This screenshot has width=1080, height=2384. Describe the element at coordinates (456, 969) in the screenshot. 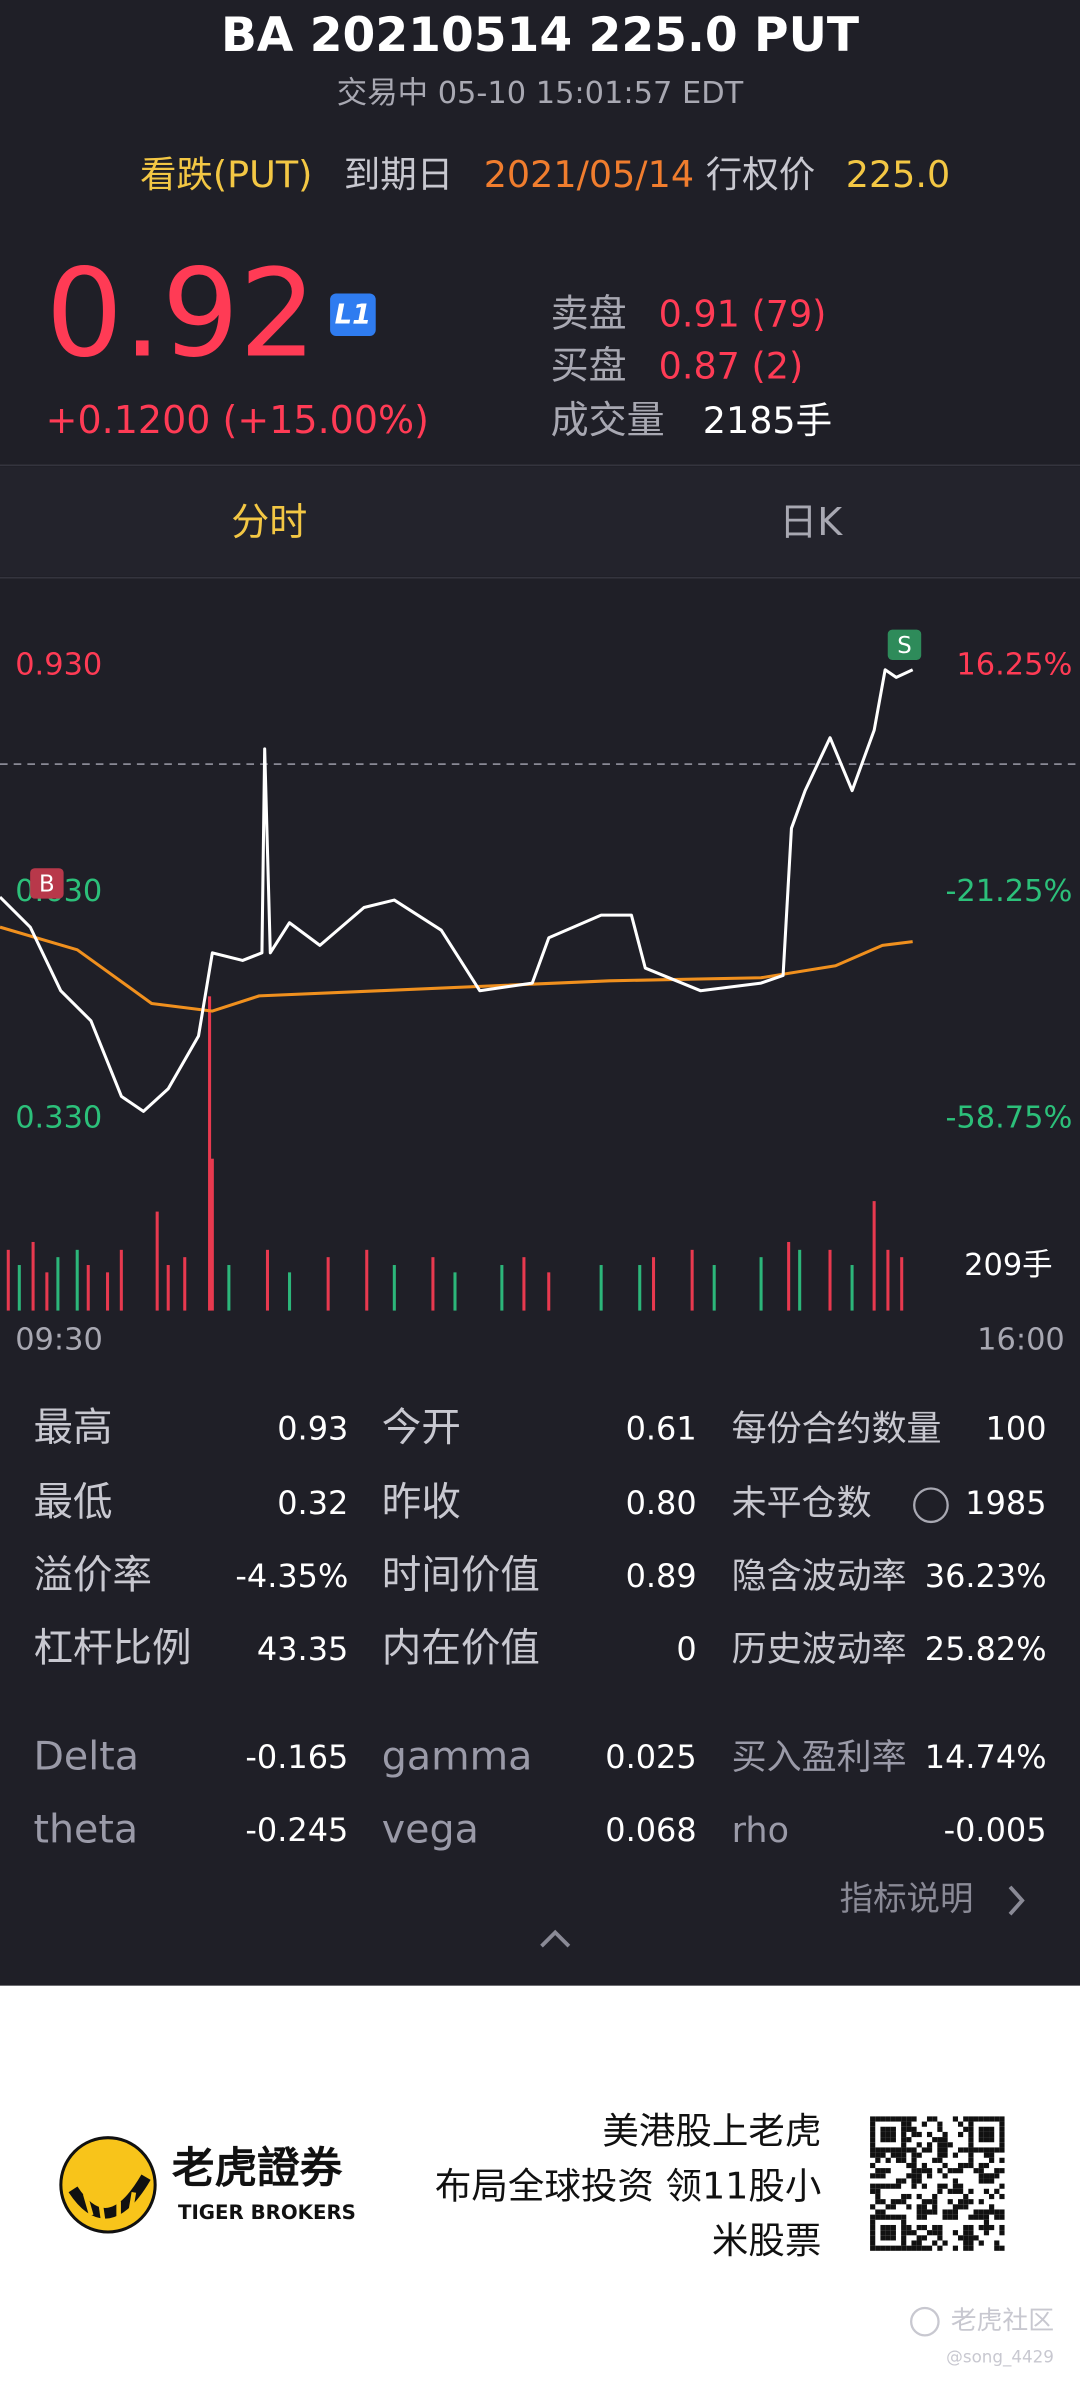

I see `average-line` at that location.